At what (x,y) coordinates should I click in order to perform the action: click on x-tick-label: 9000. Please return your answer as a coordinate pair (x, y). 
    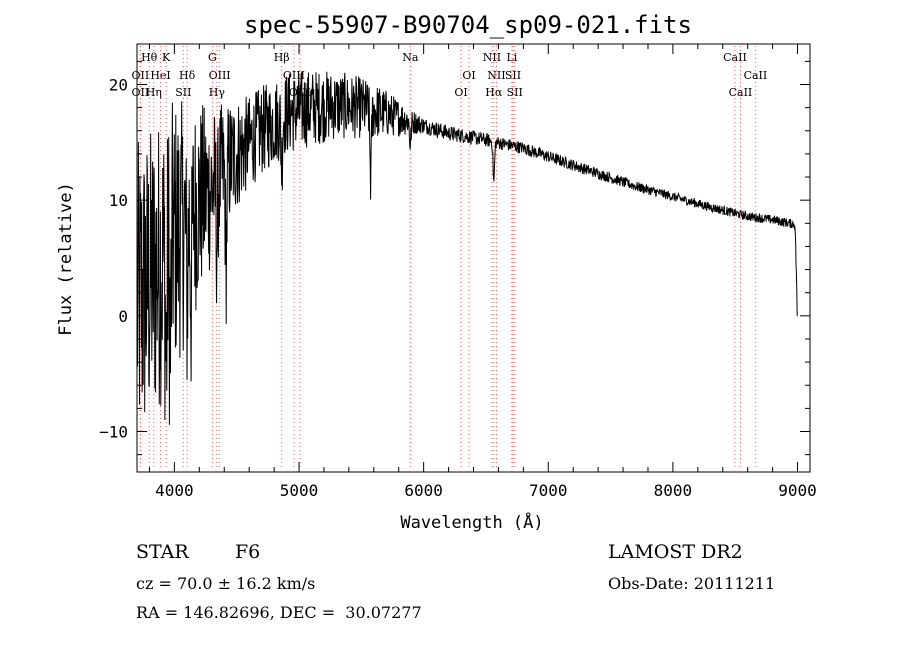
    Looking at the image, I should click on (797, 490).